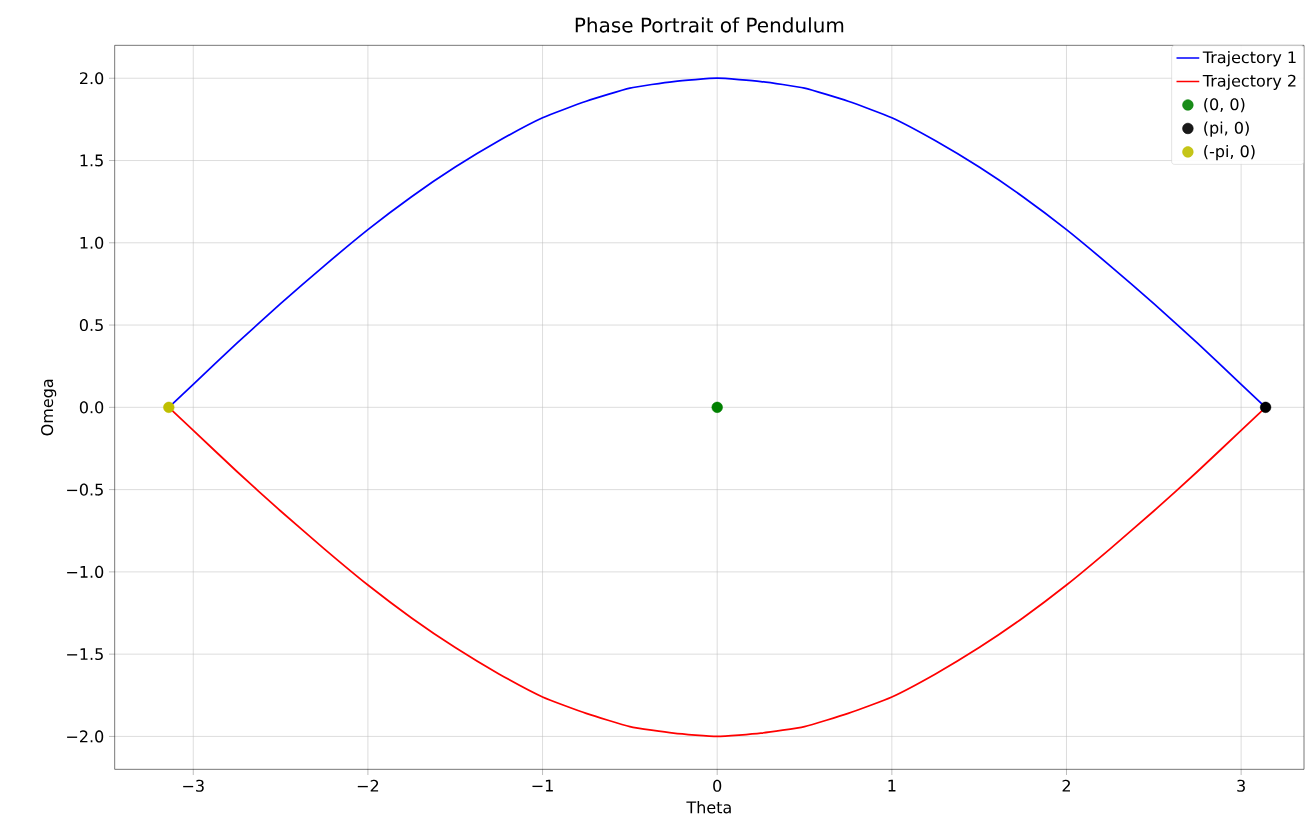  I want to click on x-tick-label: 2, so click(1066, 785).